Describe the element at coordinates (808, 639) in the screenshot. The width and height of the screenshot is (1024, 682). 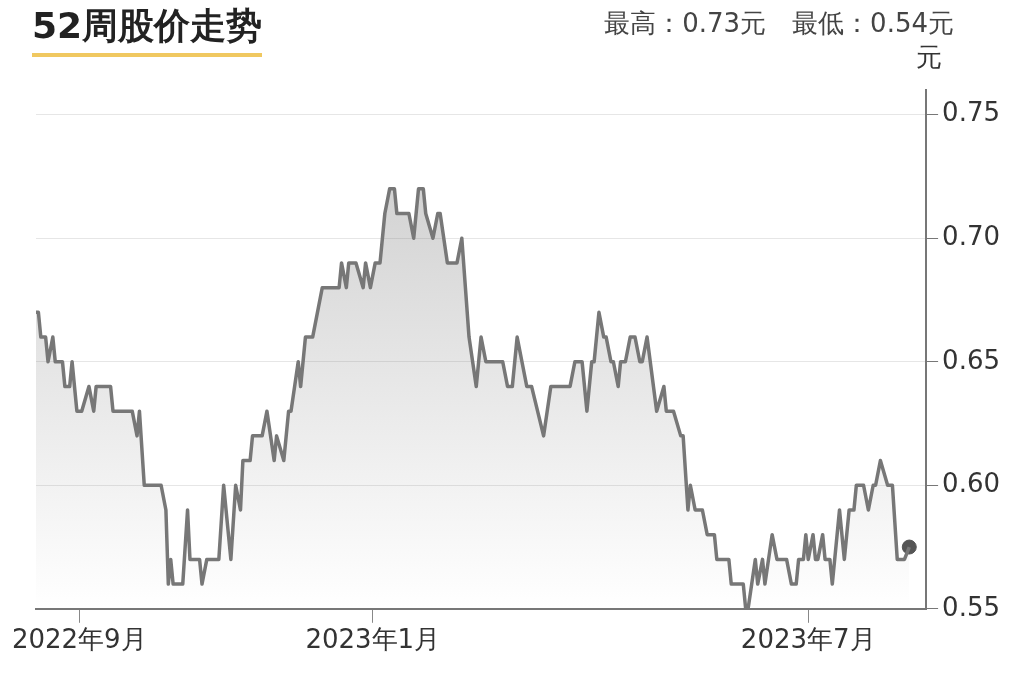
I see `x-tick-label: 2023年7月` at that location.